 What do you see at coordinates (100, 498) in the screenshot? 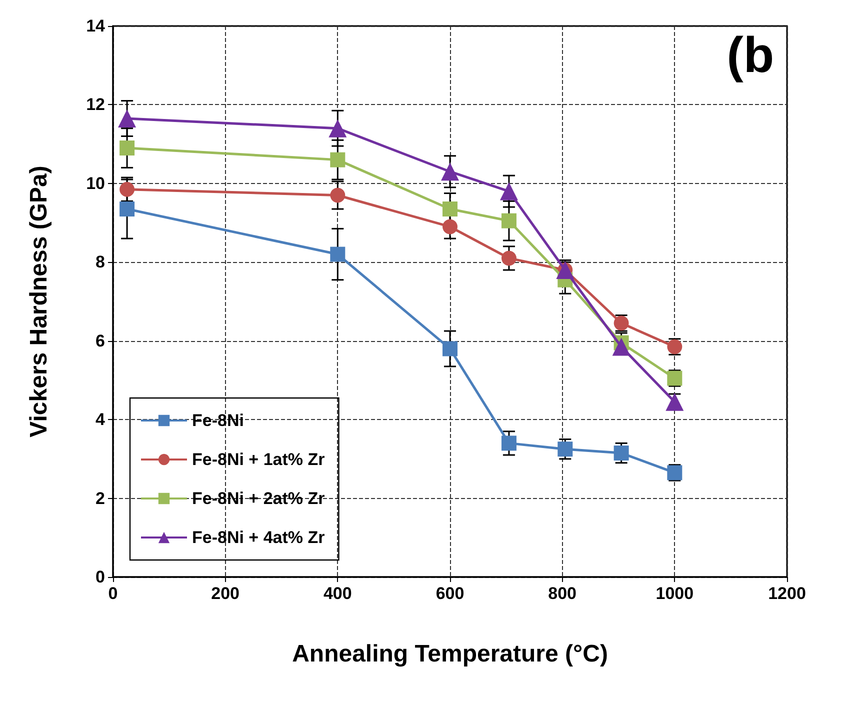
I see `y-tick-label: 2` at bounding box center [100, 498].